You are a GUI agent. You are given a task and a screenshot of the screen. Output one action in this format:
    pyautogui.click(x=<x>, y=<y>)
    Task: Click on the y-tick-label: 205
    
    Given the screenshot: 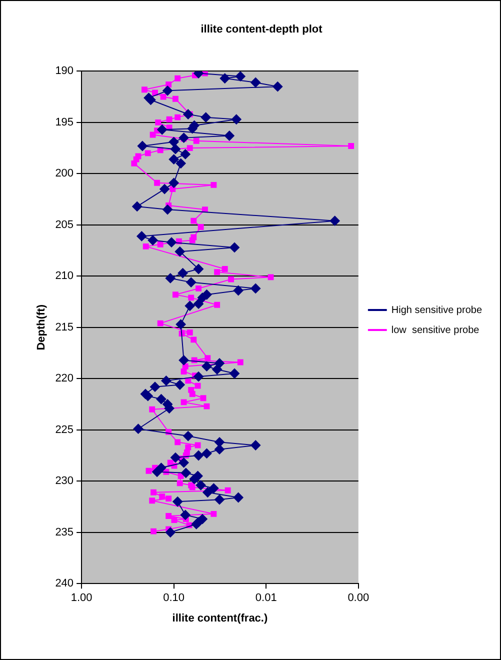 What is the action you would take?
    pyautogui.click(x=64, y=224)
    